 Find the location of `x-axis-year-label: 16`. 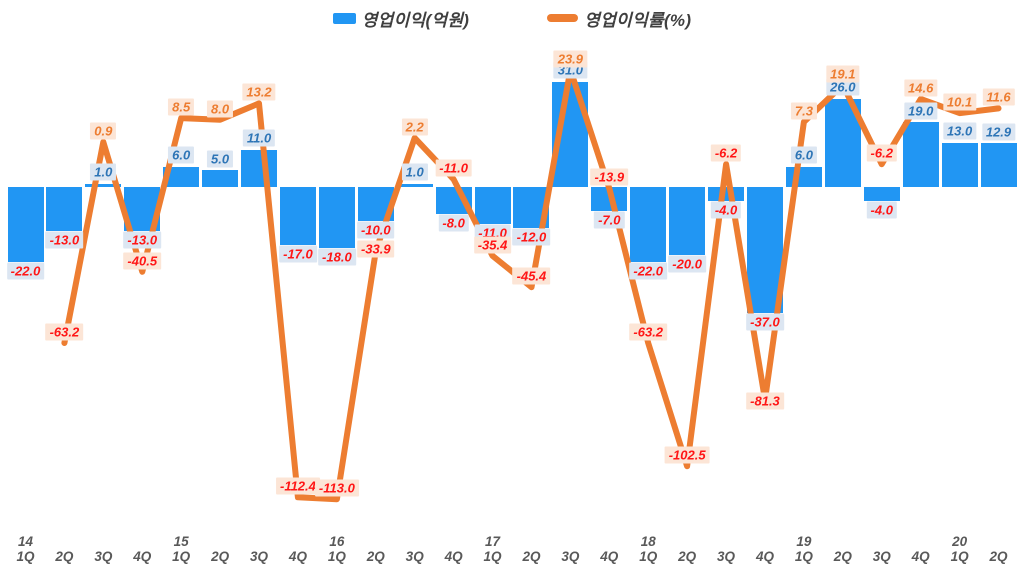

x-axis-year-label: 16 is located at coordinates (337, 541).